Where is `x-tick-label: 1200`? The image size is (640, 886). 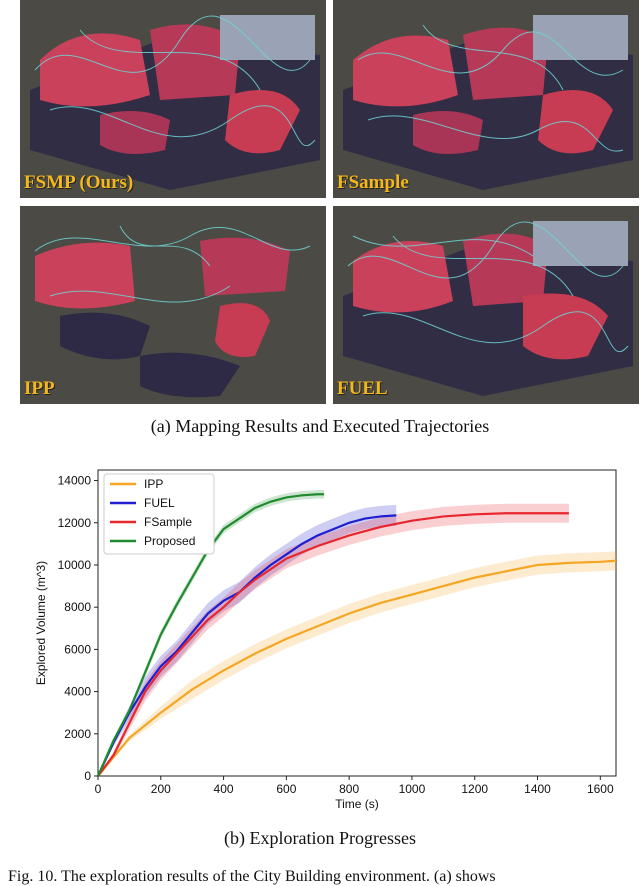 x-tick-label: 1200 is located at coordinates (474, 789).